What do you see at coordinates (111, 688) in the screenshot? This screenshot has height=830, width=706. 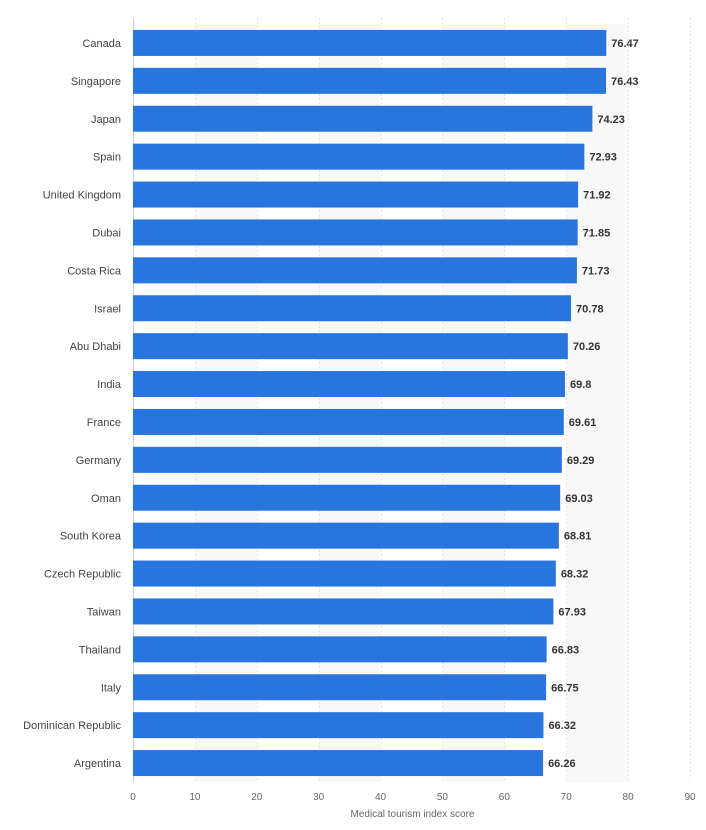 I see `category-label: Italy` at bounding box center [111, 688].